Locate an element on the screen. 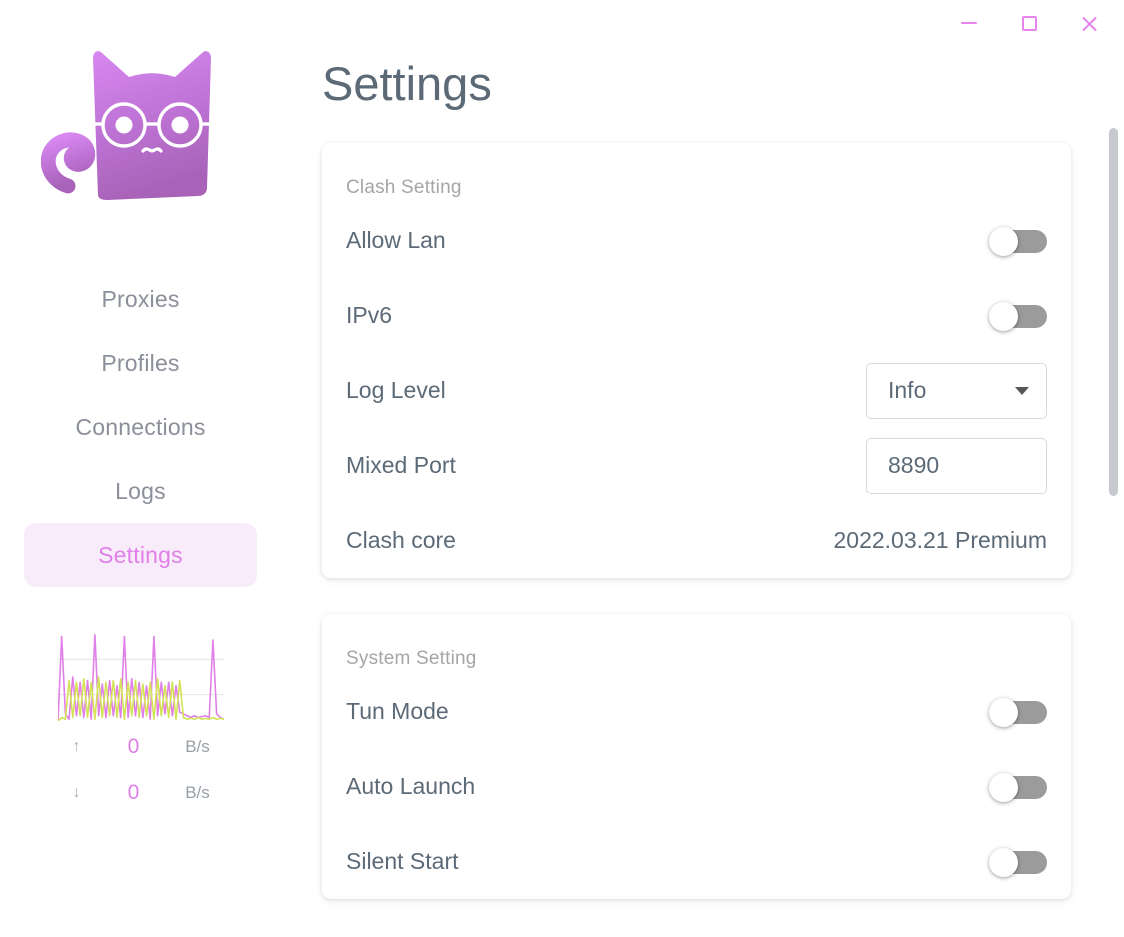 The height and width of the screenshot is (937, 1124). traffic-chart is located at coordinates (140, 677).